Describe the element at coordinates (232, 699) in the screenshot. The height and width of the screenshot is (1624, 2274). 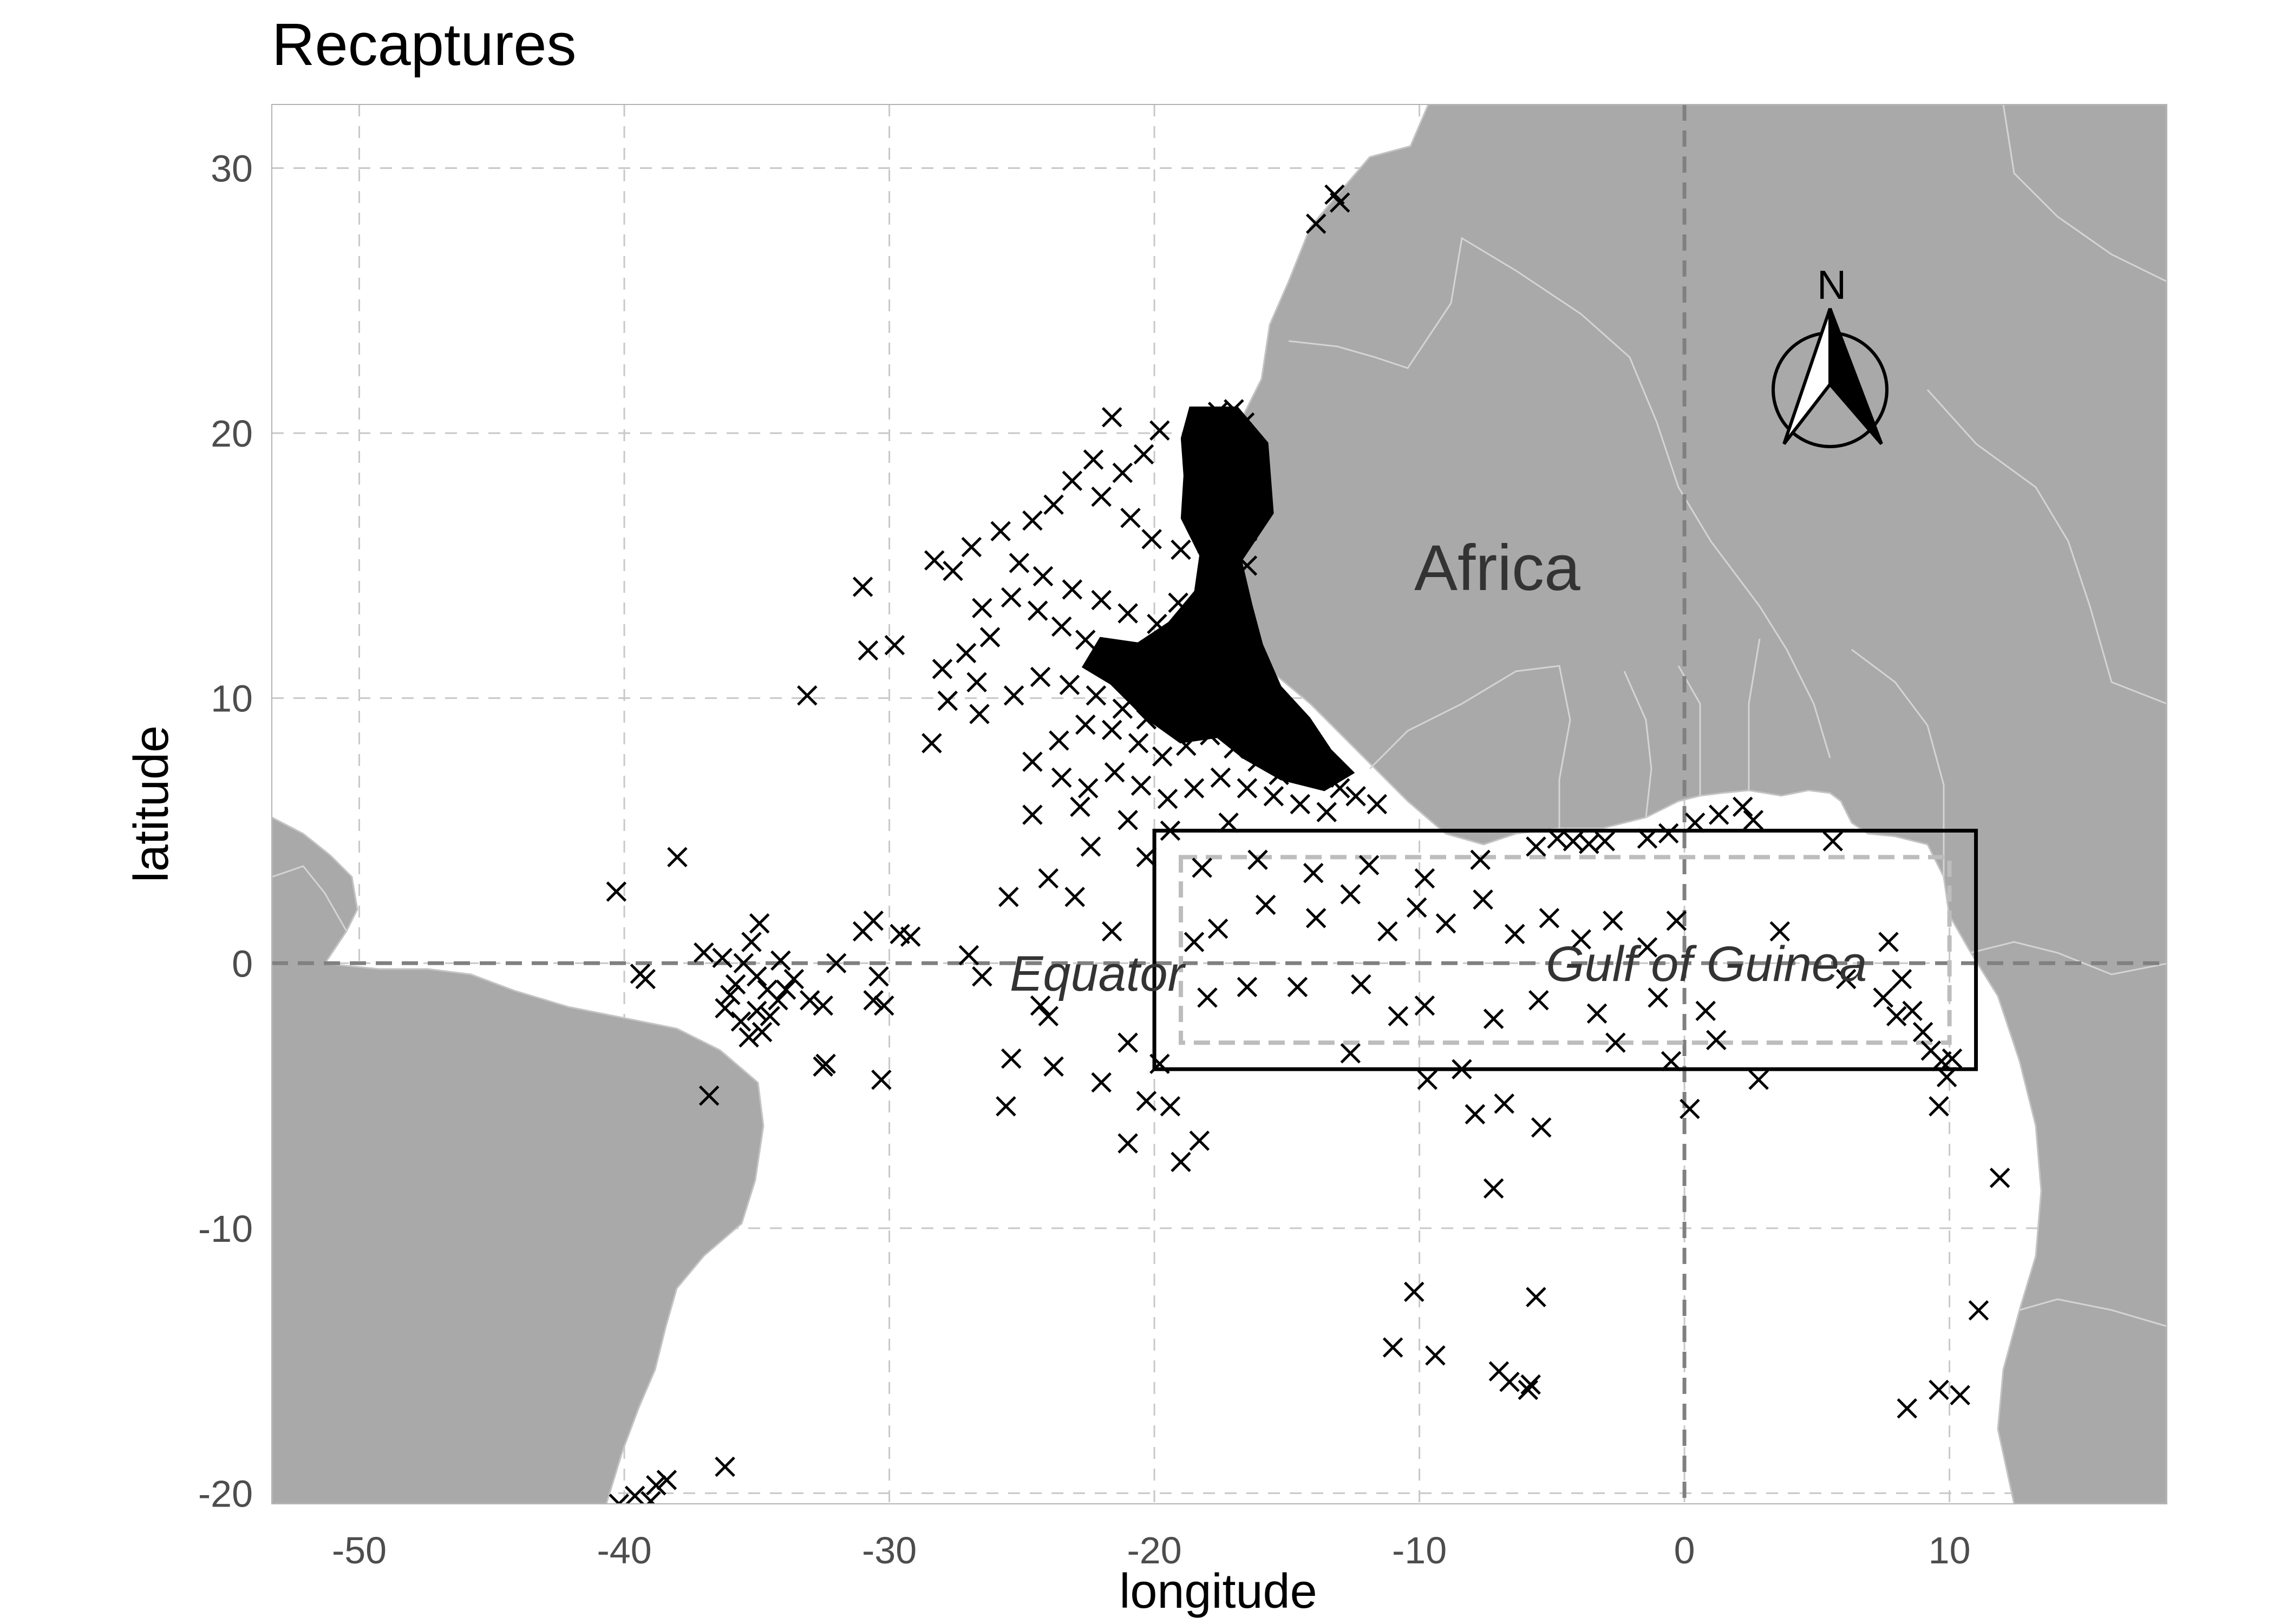
I see `y-tick-label: 10` at that location.